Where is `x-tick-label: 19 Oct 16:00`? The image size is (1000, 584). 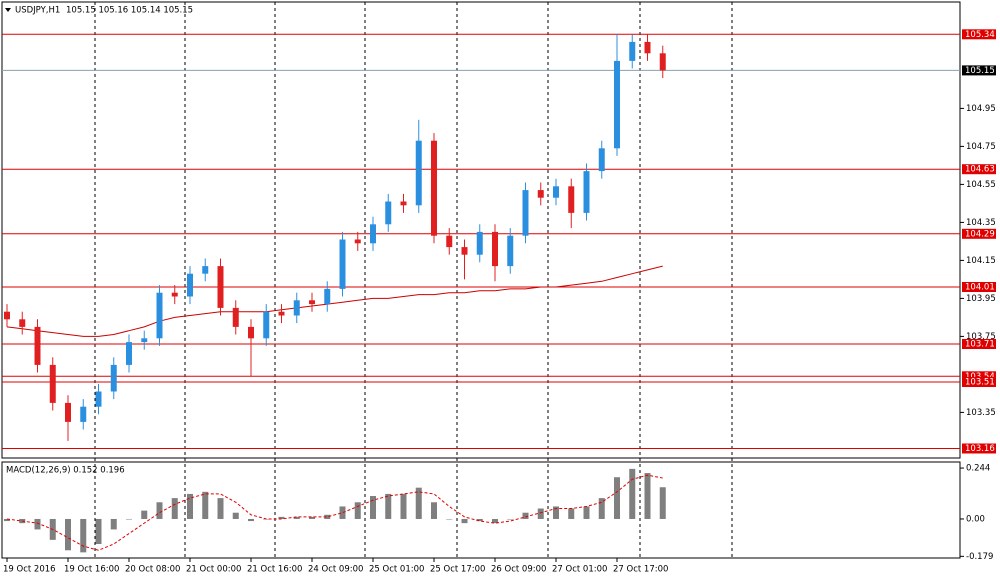 x-tick-label: 19 Oct 16:00 is located at coordinates (91, 570).